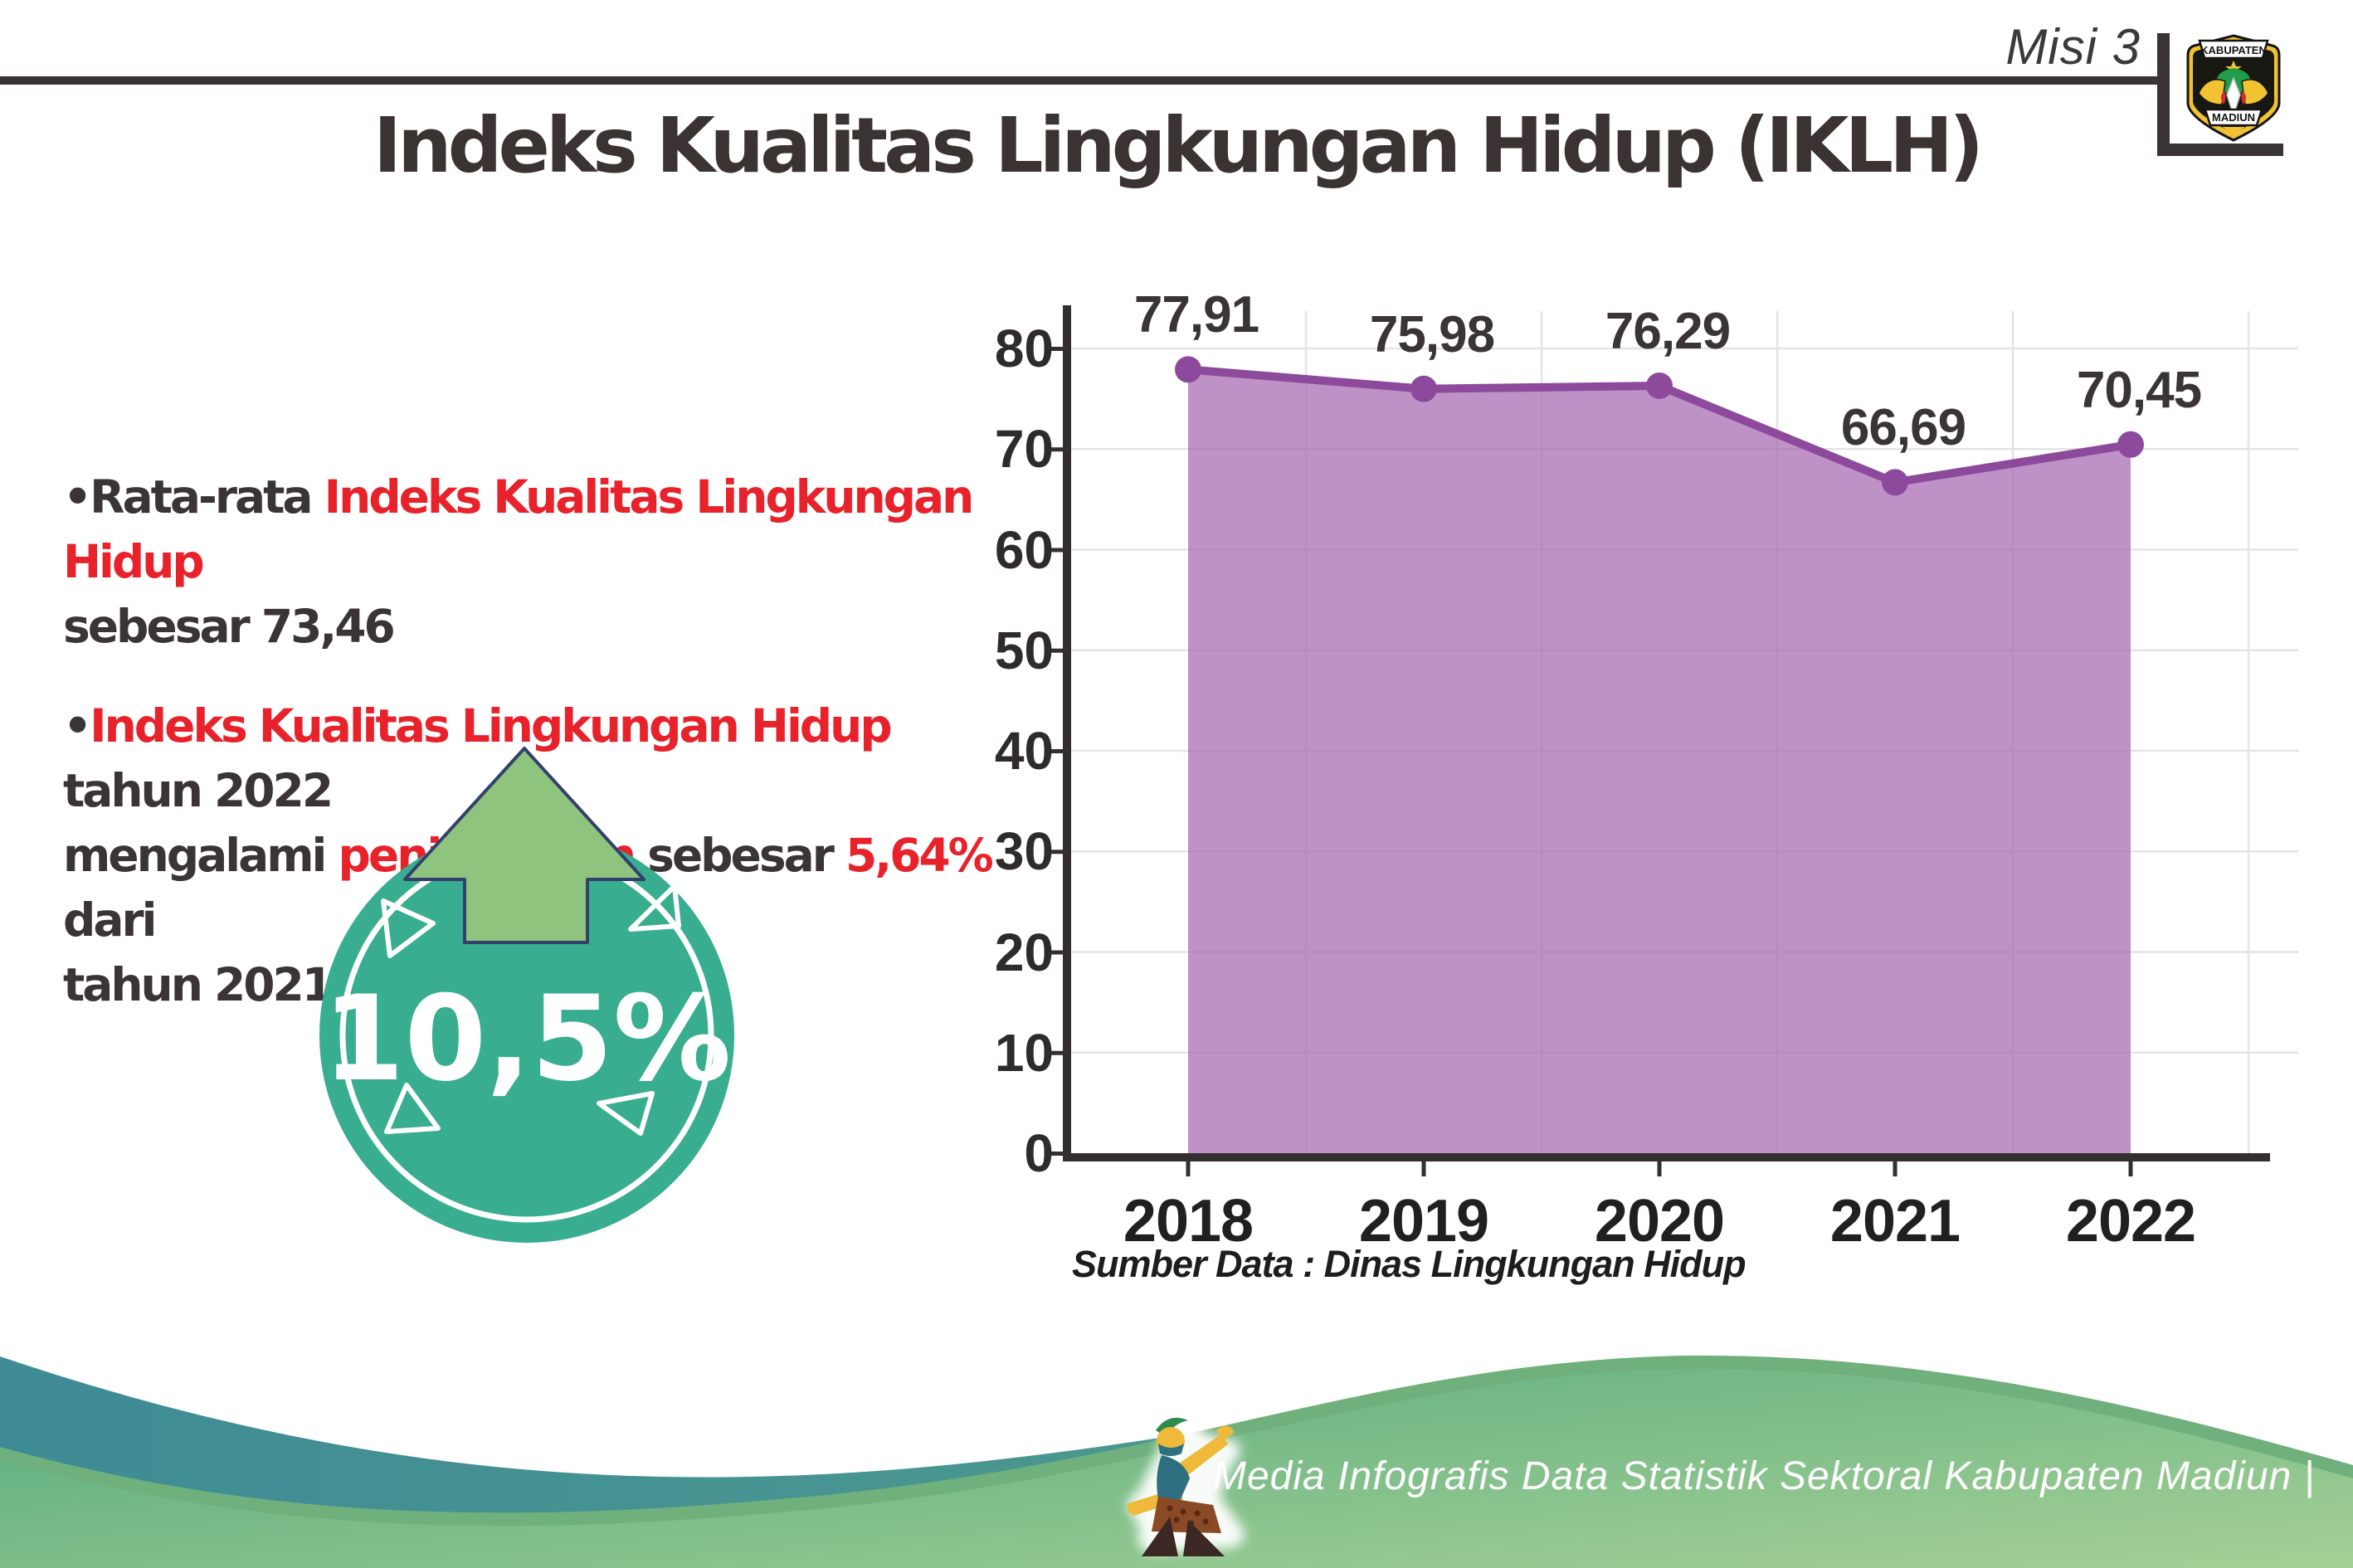  I want to click on data-point-label: 77,91, so click(1196, 315).